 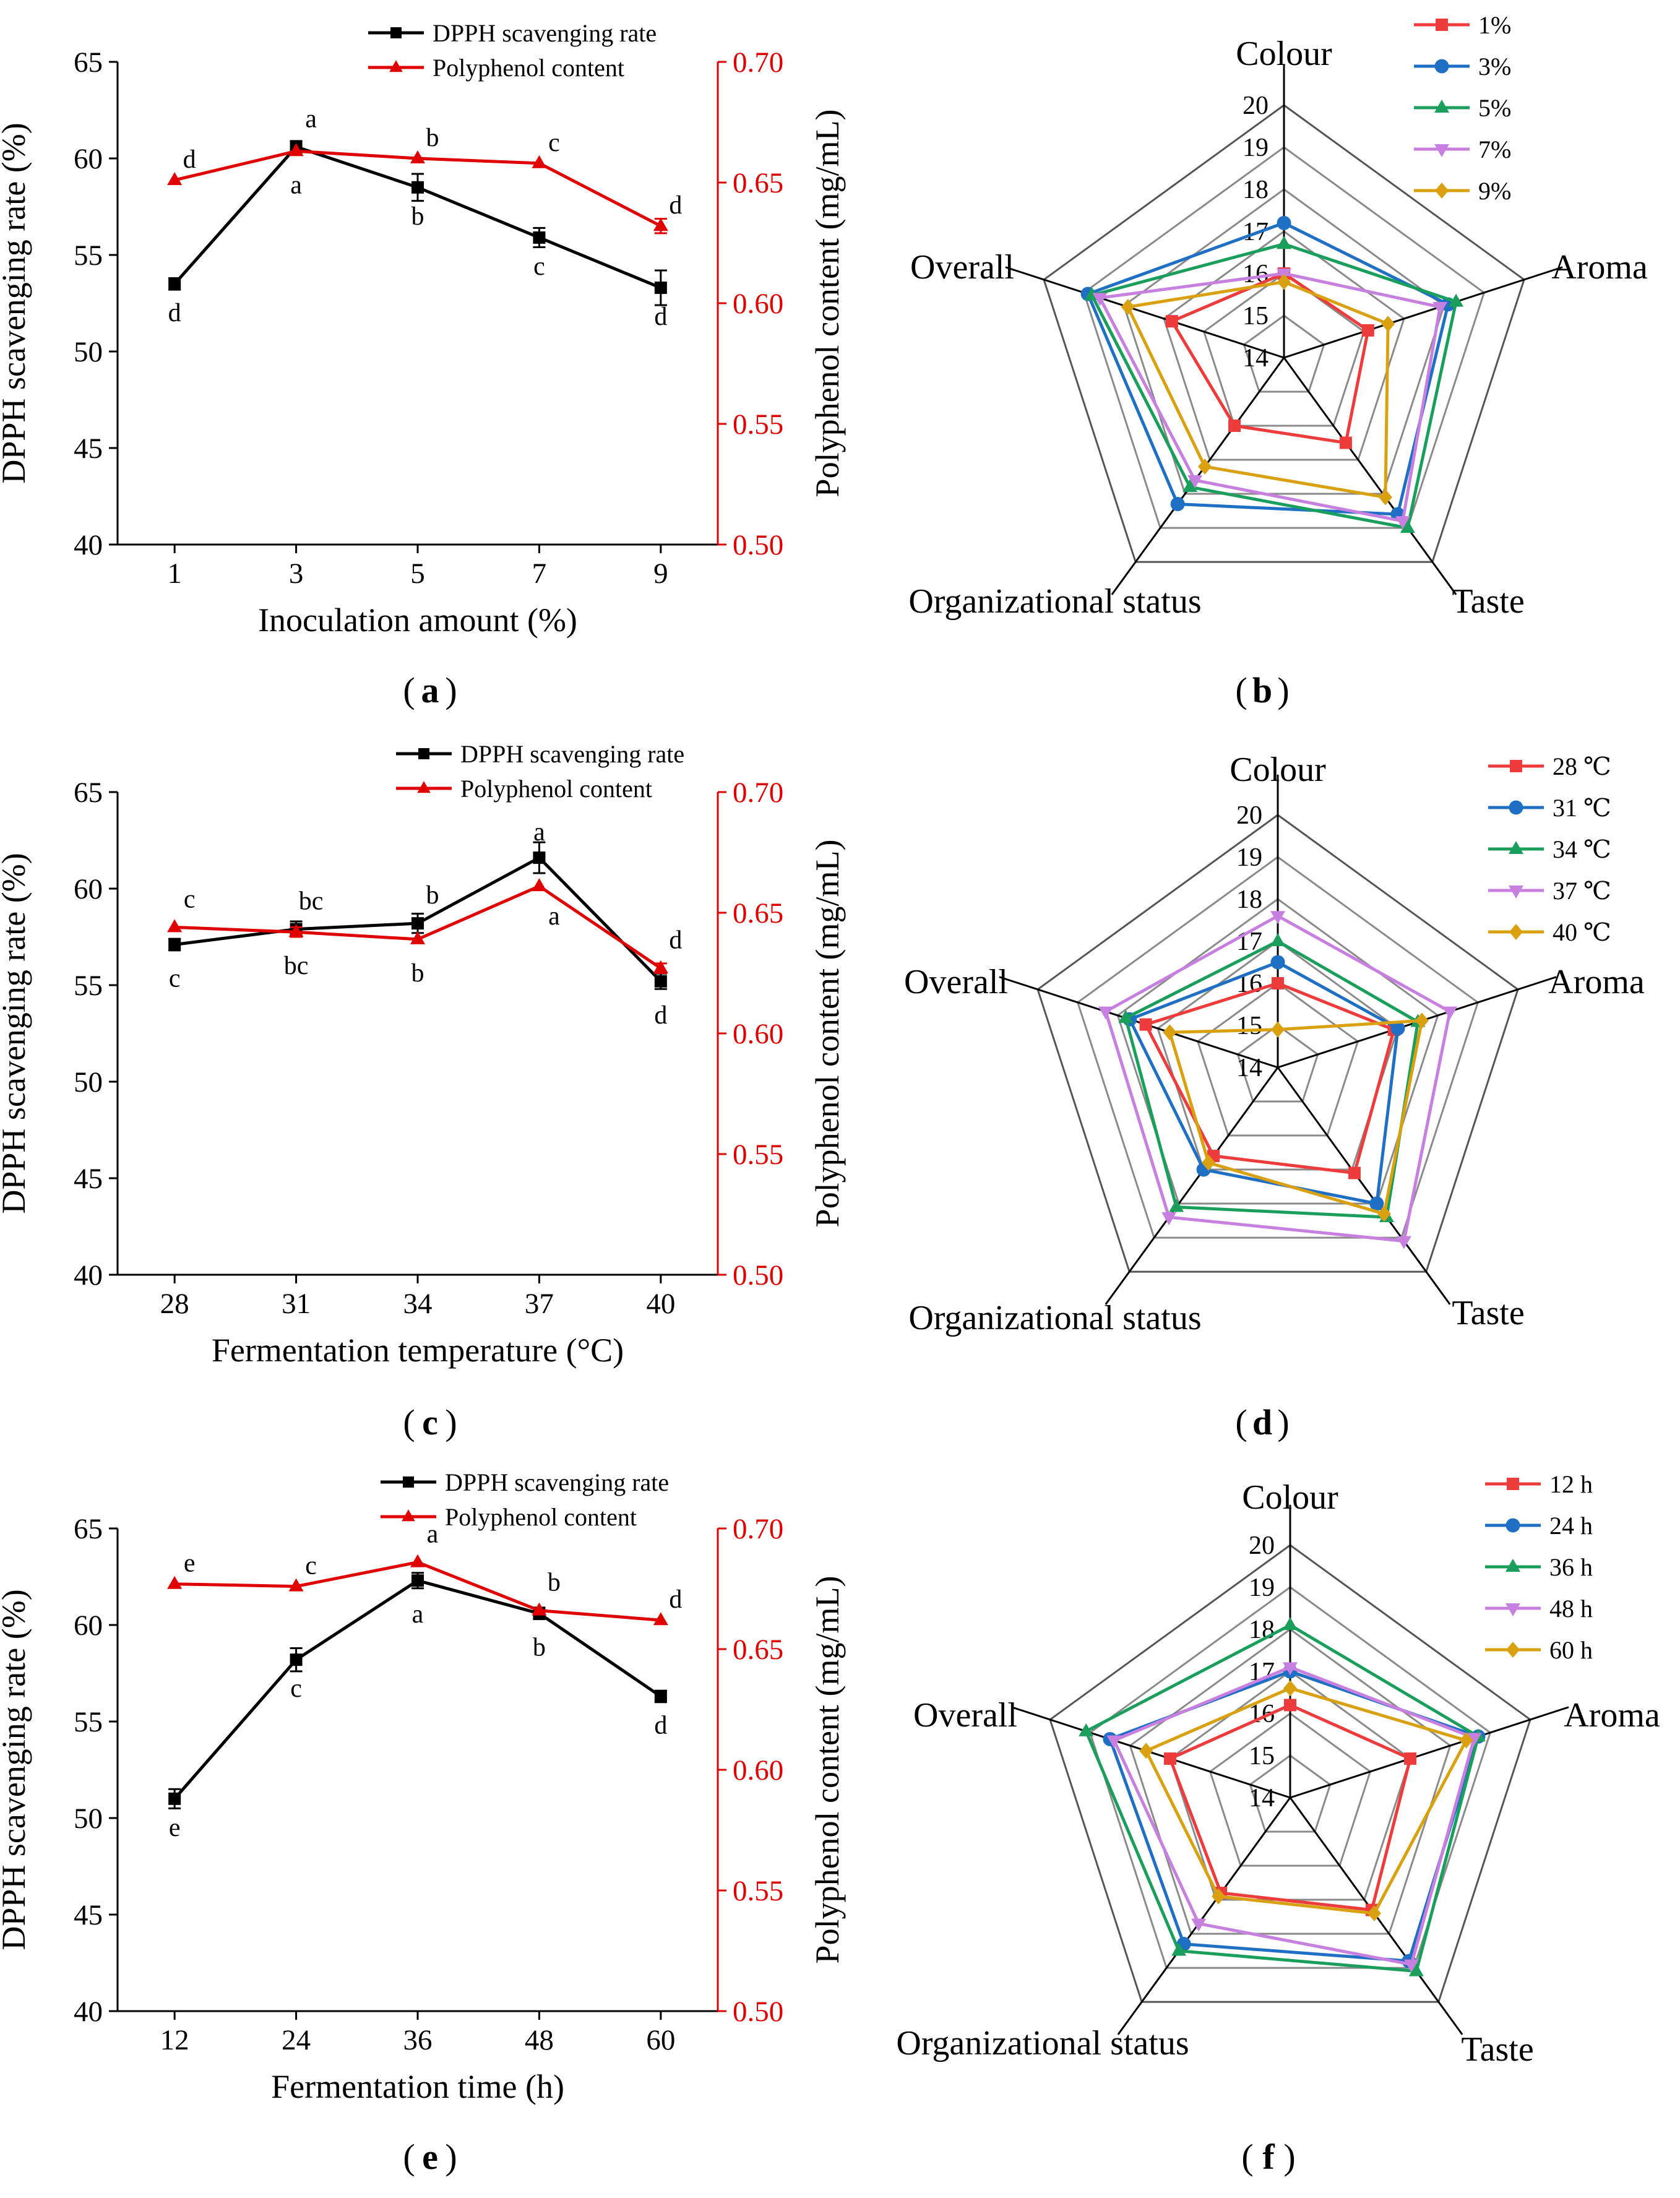 I want to click on caption-b: (b), so click(x=1262, y=690).